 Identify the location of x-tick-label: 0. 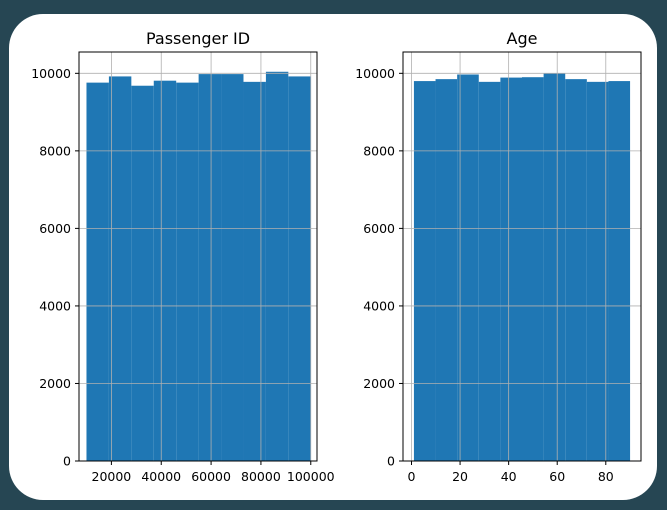
(412, 476).